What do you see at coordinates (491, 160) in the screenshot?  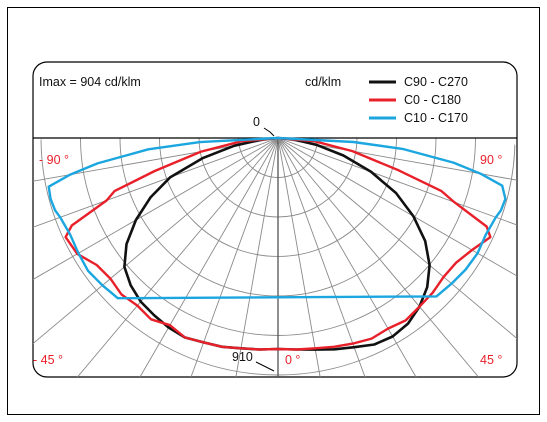 I see `angle-label-right-90: 90 °` at bounding box center [491, 160].